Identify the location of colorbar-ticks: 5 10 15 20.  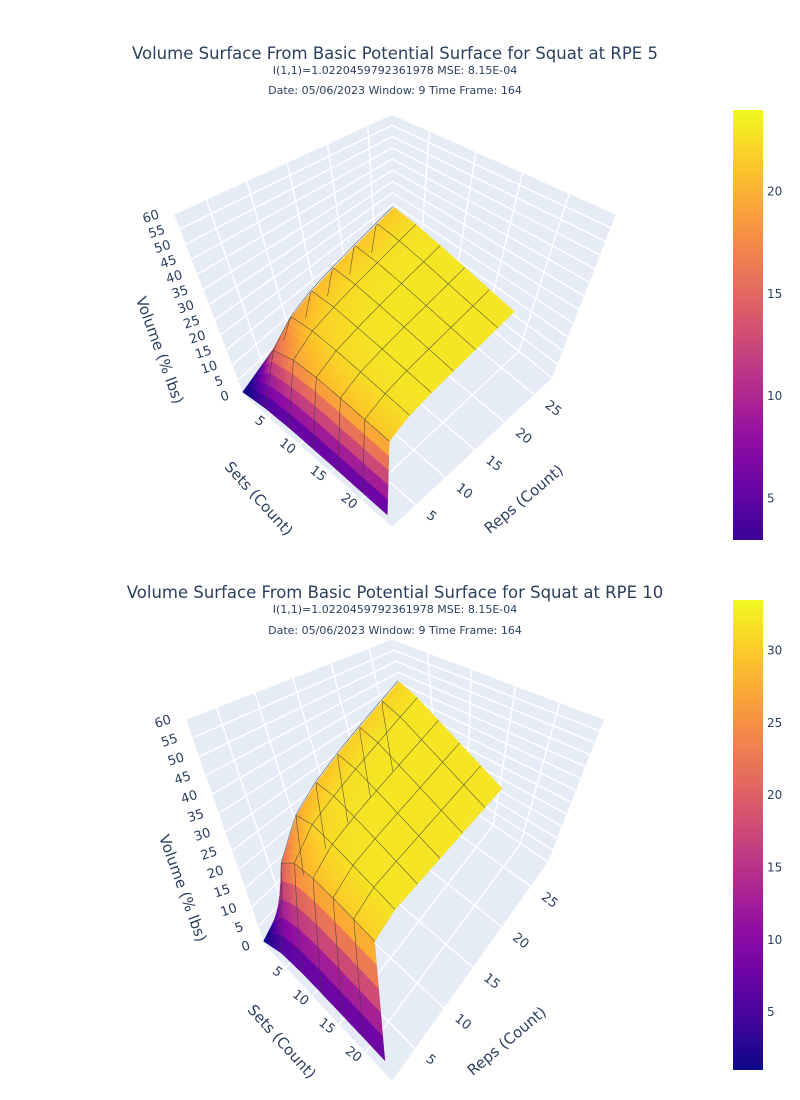
(774, 345).